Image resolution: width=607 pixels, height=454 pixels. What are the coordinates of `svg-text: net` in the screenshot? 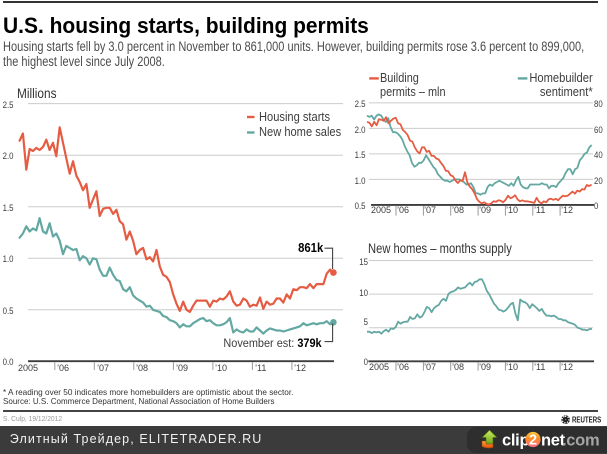 It's located at (553, 441).